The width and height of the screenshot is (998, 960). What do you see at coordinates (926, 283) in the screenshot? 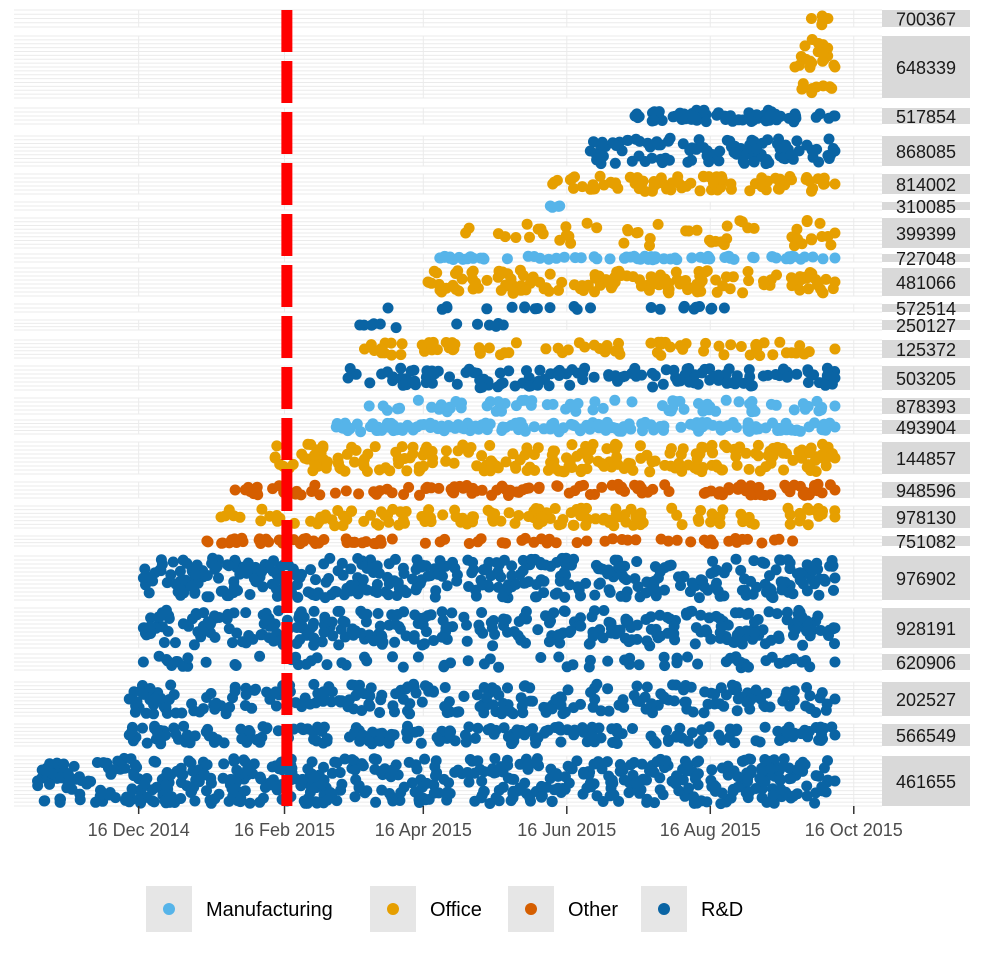
I see `panel-label-481066: 481066` at bounding box center [926, 283].